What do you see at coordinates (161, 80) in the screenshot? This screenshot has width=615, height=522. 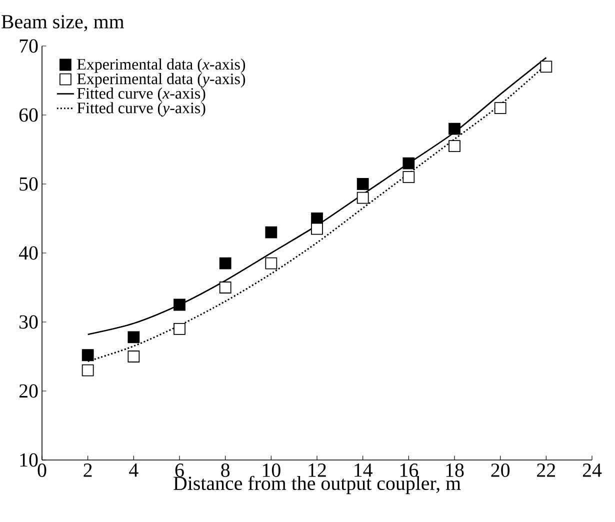 I see `legend-label: Experimental data (y-axis)` at bounding box center [161, 80].